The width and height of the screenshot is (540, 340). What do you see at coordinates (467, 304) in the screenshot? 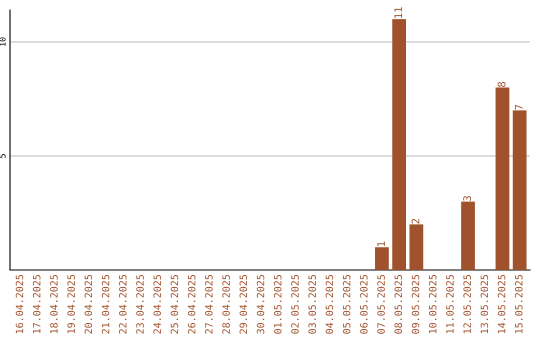
I see `x-tick-label: 12.05.2025` at bounding box center [467, 304].